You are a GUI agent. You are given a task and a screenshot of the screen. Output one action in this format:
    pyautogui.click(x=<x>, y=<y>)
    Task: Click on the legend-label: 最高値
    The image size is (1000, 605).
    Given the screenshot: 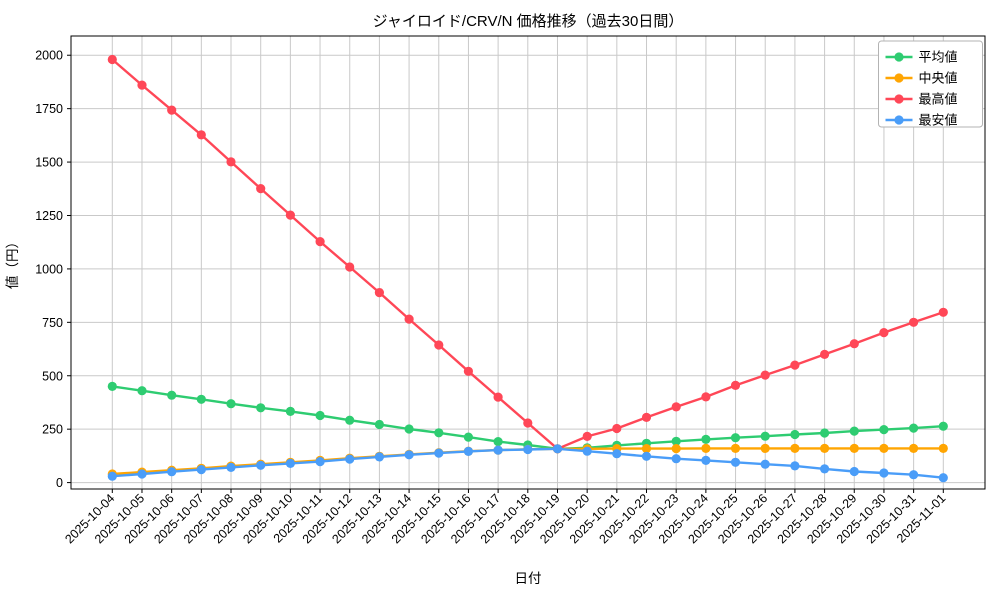 What is the action you would take?
    pyautogui.click(x=938, y=99)
    